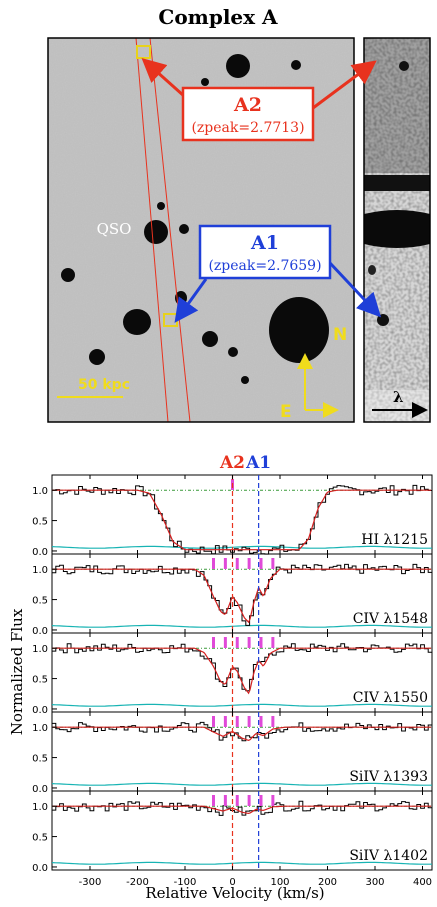 The image size is (437, 907). What do you see at coordinates (264, 243) in the screenshot?
I see `a1-name: A1` at bounding box center [264, 243].